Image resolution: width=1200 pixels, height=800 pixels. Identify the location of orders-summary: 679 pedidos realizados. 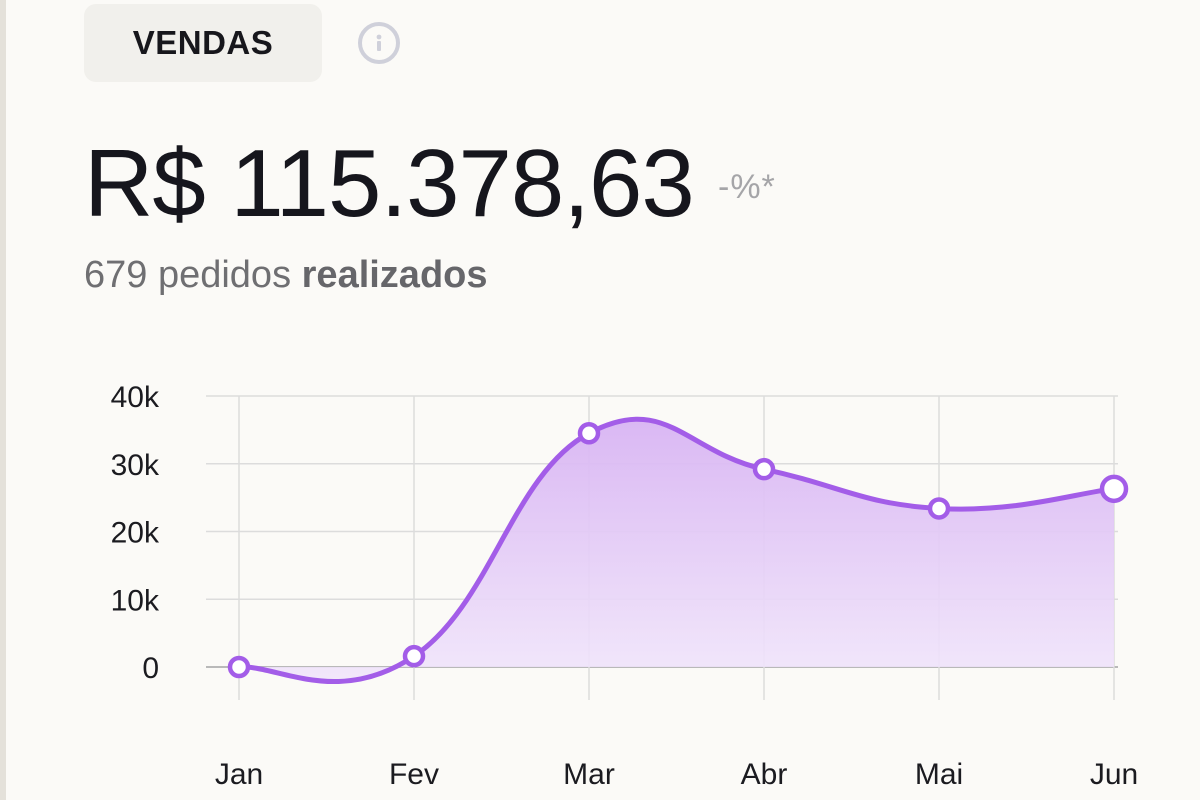
(286, 275).